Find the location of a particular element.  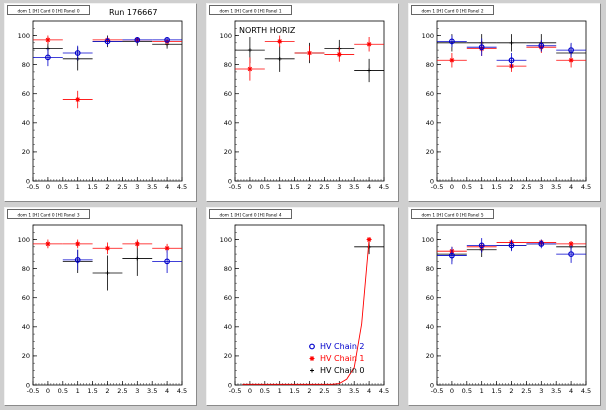

x-tick-label: 2.5 is located at coordinates (122, 391).